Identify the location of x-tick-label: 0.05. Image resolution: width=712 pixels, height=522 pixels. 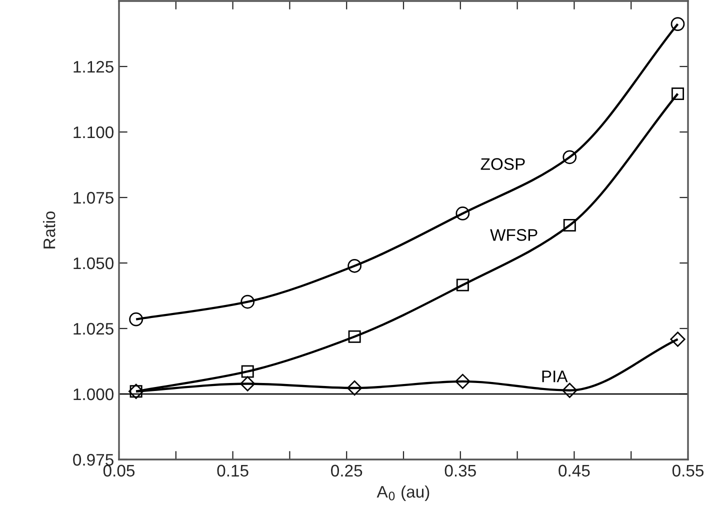
(119, 470).